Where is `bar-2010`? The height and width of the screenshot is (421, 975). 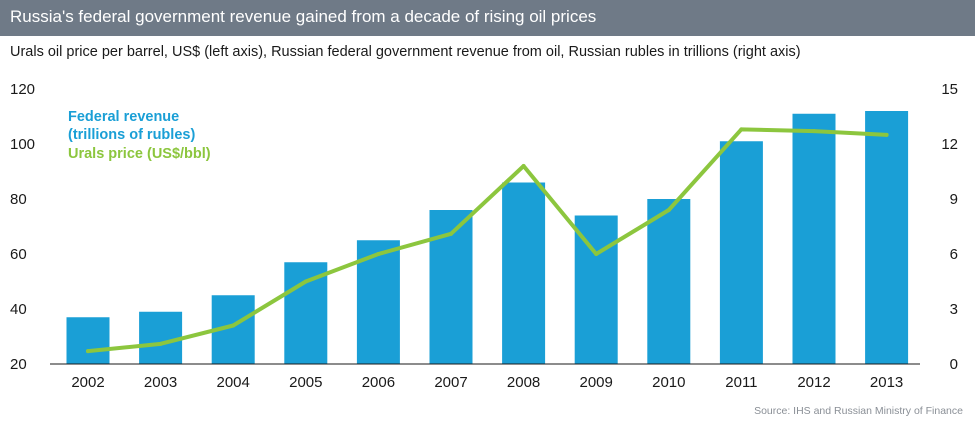
bar-2010 is located at coordinates (669, 281).